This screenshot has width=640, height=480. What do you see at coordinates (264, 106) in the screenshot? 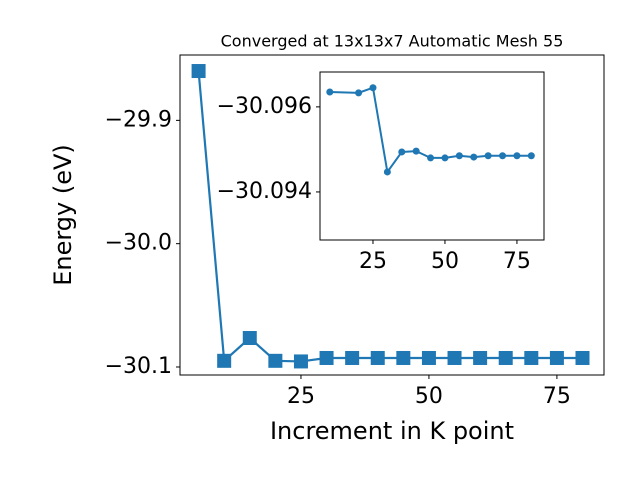
I see `y-tick-label: −30.096` at bounding box center [264, 106].